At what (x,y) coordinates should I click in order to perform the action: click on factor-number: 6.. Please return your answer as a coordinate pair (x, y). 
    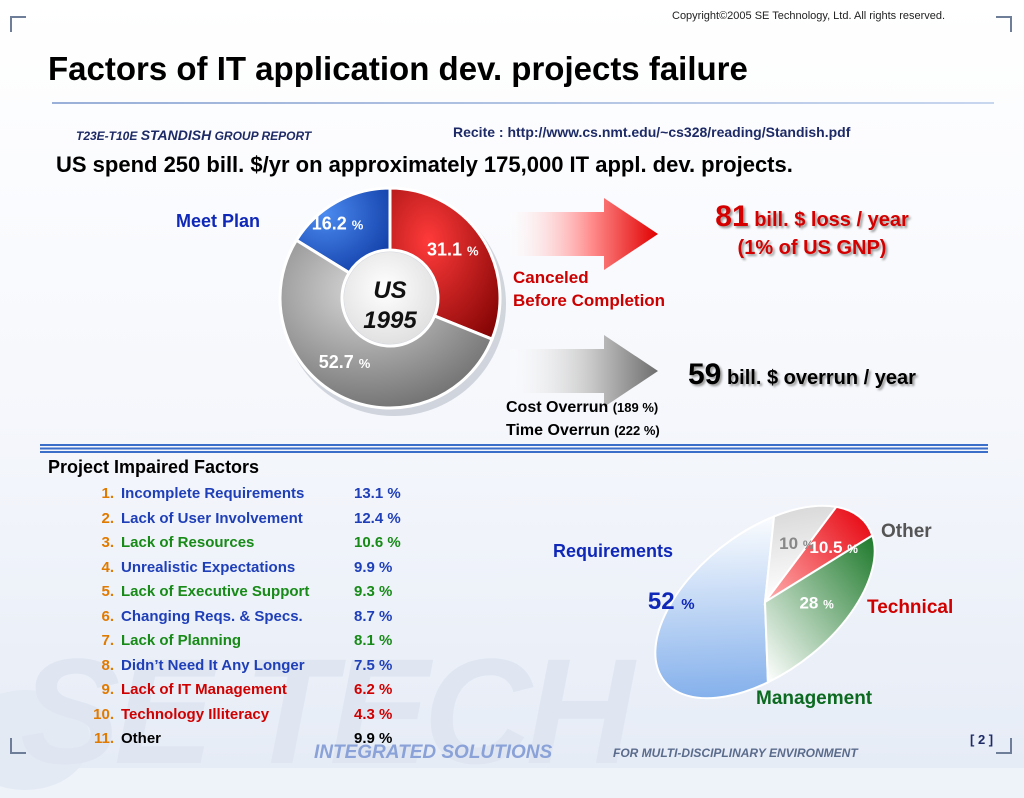
    Looking at the image, I should click on (107, 616).